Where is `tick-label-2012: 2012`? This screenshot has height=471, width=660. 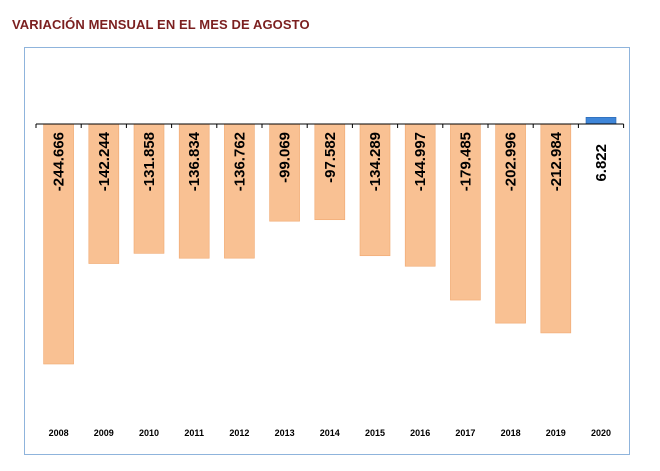 tick-label-2012: 2012 is located at coordinates (239, 433).